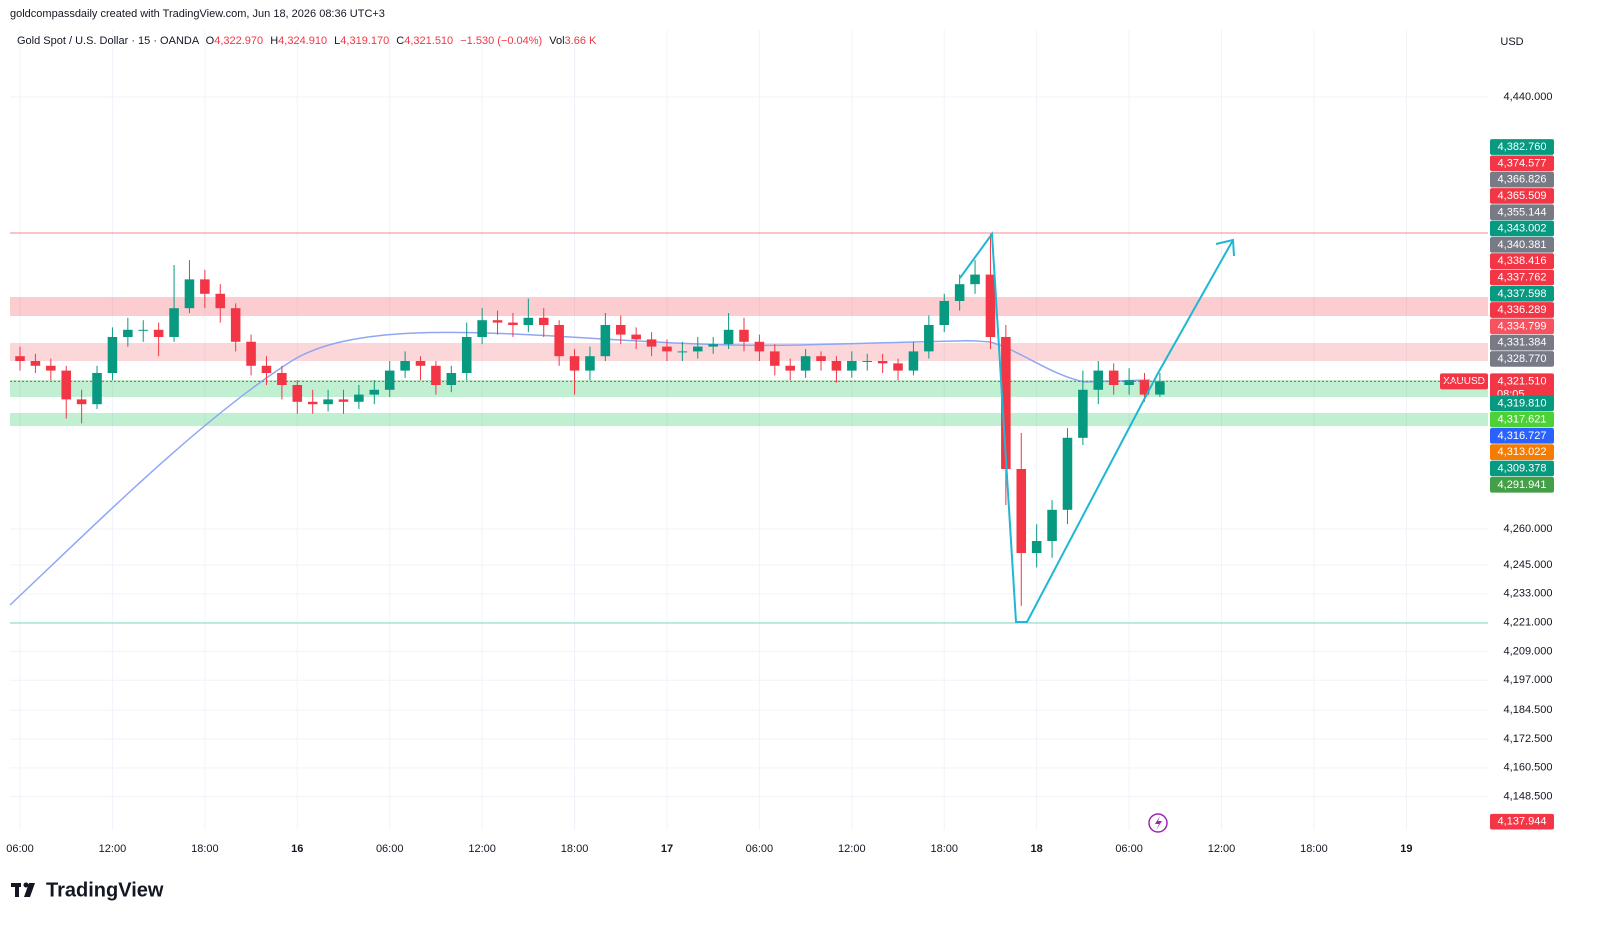  I want to click on projection-arrow, so click(1096, 427).